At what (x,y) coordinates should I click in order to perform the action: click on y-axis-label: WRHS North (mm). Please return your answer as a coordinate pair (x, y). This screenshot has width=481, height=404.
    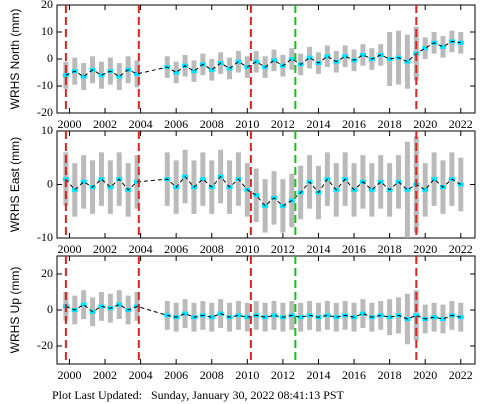
    Looking at the image, I should click on (15, 59).